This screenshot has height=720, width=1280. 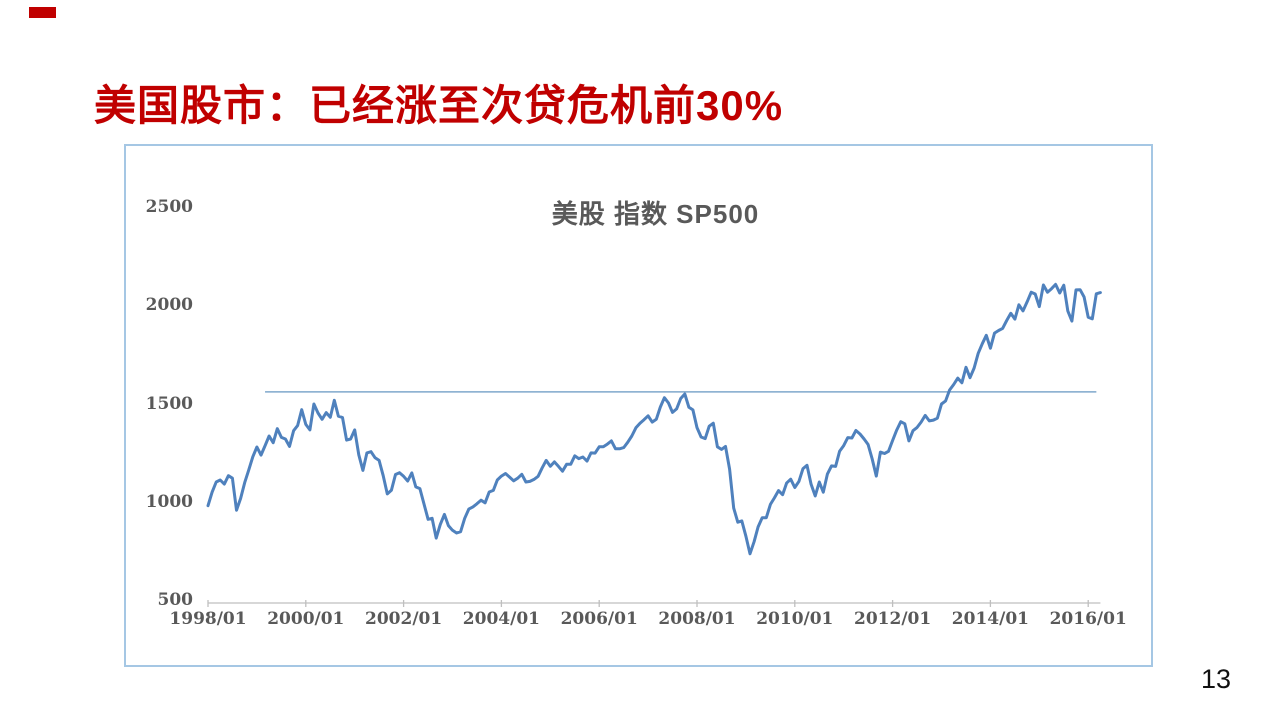 What do you see at coordinates (990, 619) in the screenshot?
I see `x-axis-label: 2014/01` at bounding box center [990, 619].